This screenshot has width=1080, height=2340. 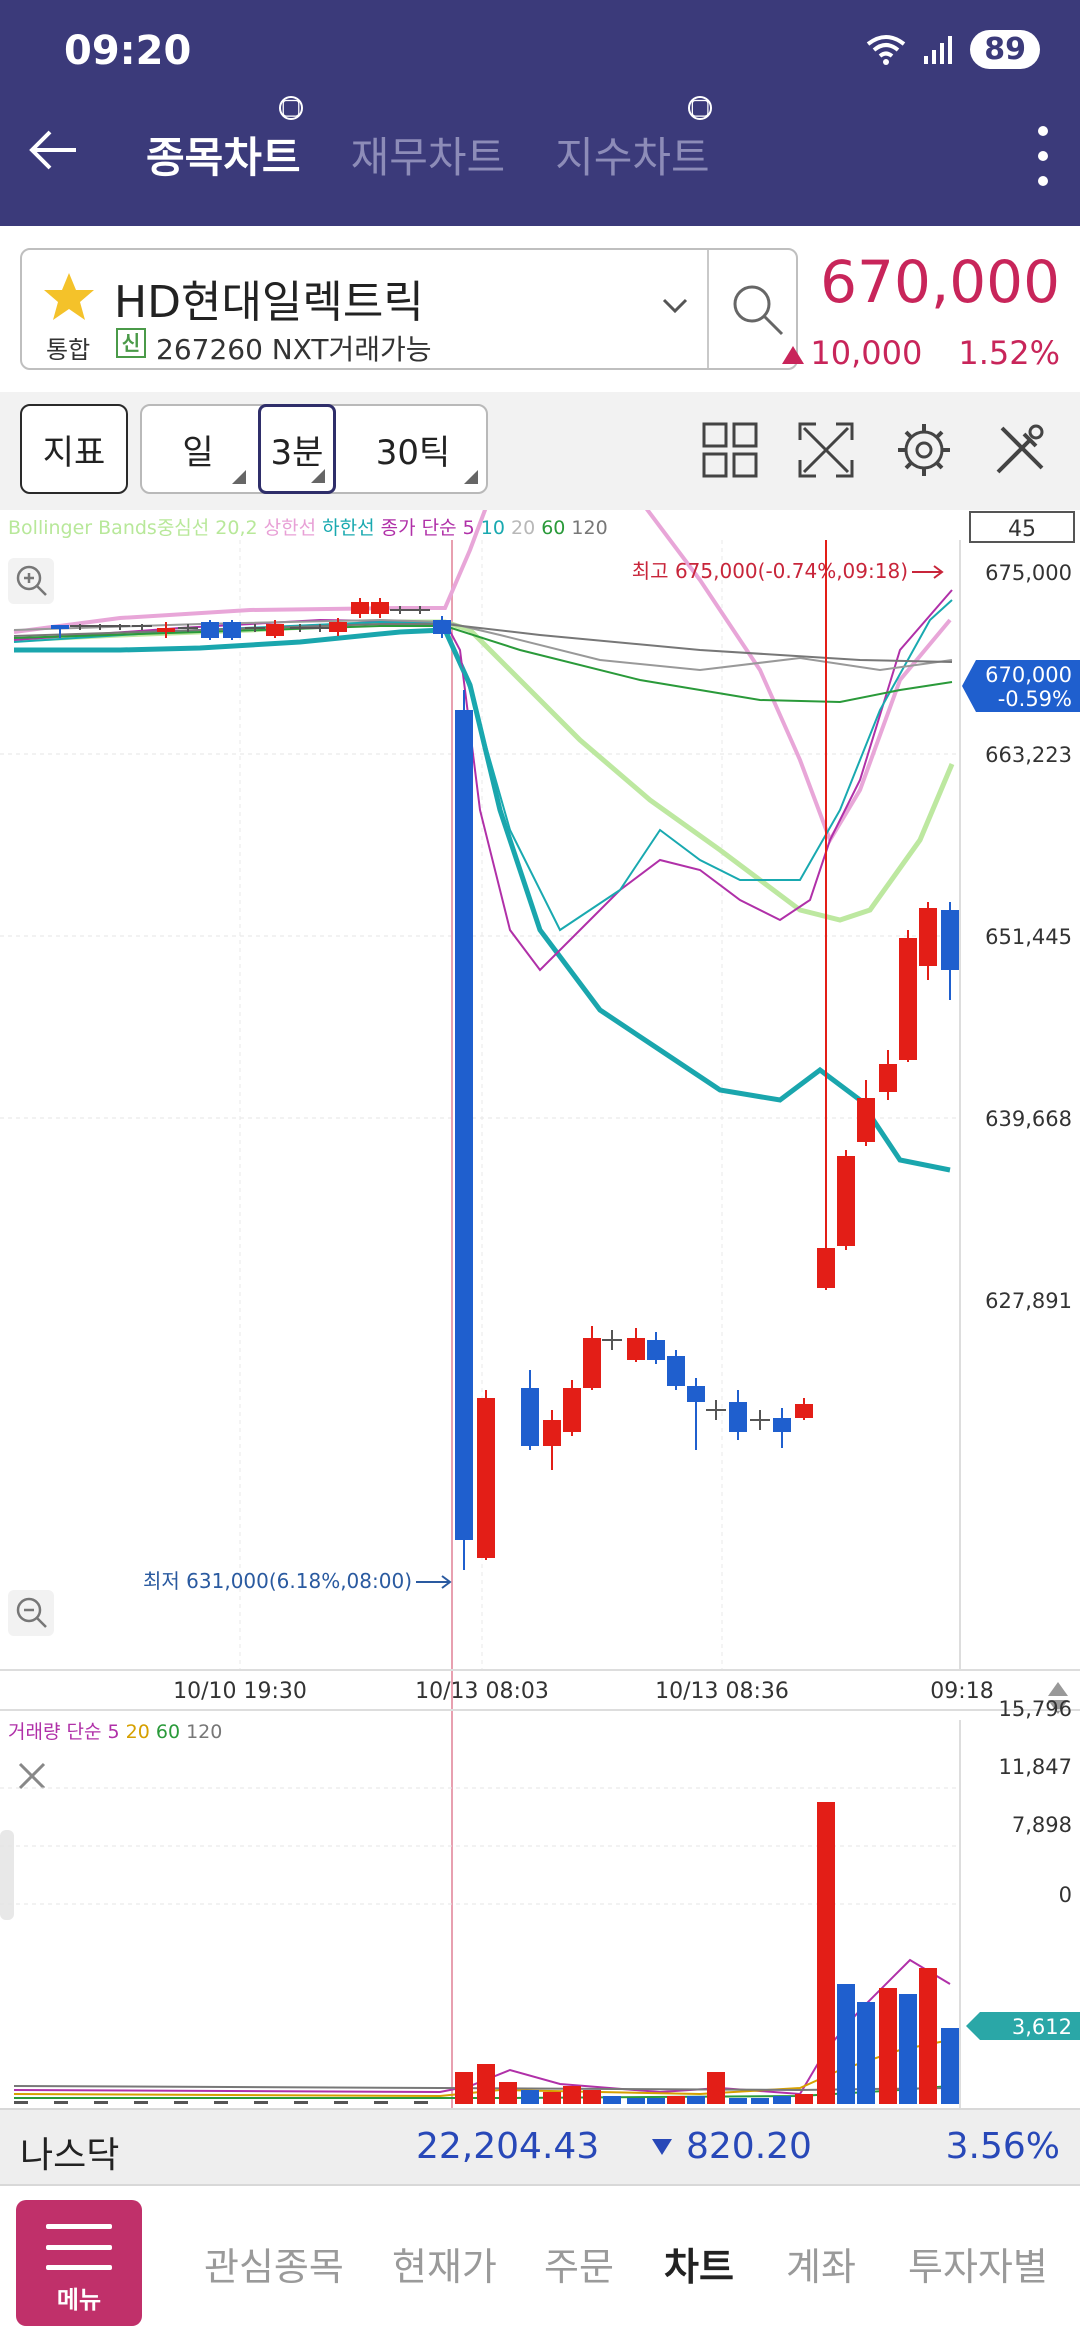 What do you see at coordinates (70, 2155) in the screenshot?
I see `index-name: 나스닥` at bounding box center [70, 2155].